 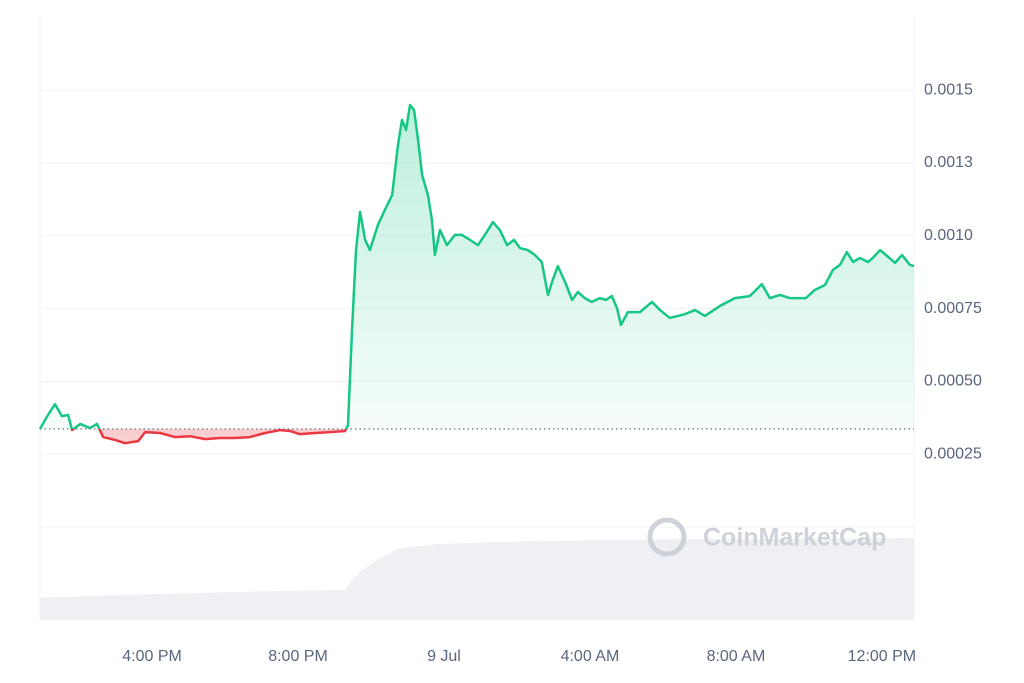 What do you see at coordinates (590, 656) in the screenshot?
I see `x-tick-label: 4:00 AM` at bounding box center [590, 656].